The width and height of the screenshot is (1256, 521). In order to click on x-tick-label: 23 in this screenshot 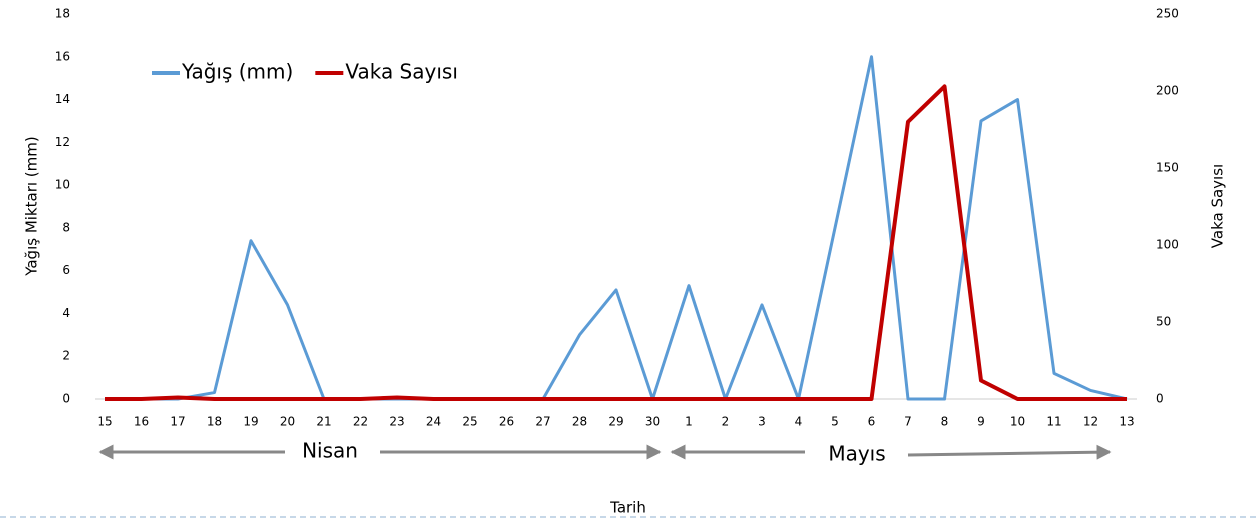, I will do `click(396, 422)`.